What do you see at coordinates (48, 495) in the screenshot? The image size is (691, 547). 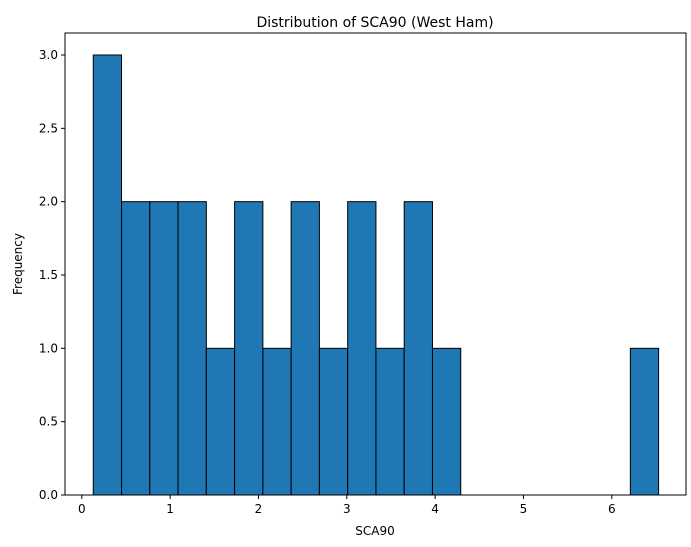 I see `y-tick-label: 0.0` at bounding box center [48, 495].